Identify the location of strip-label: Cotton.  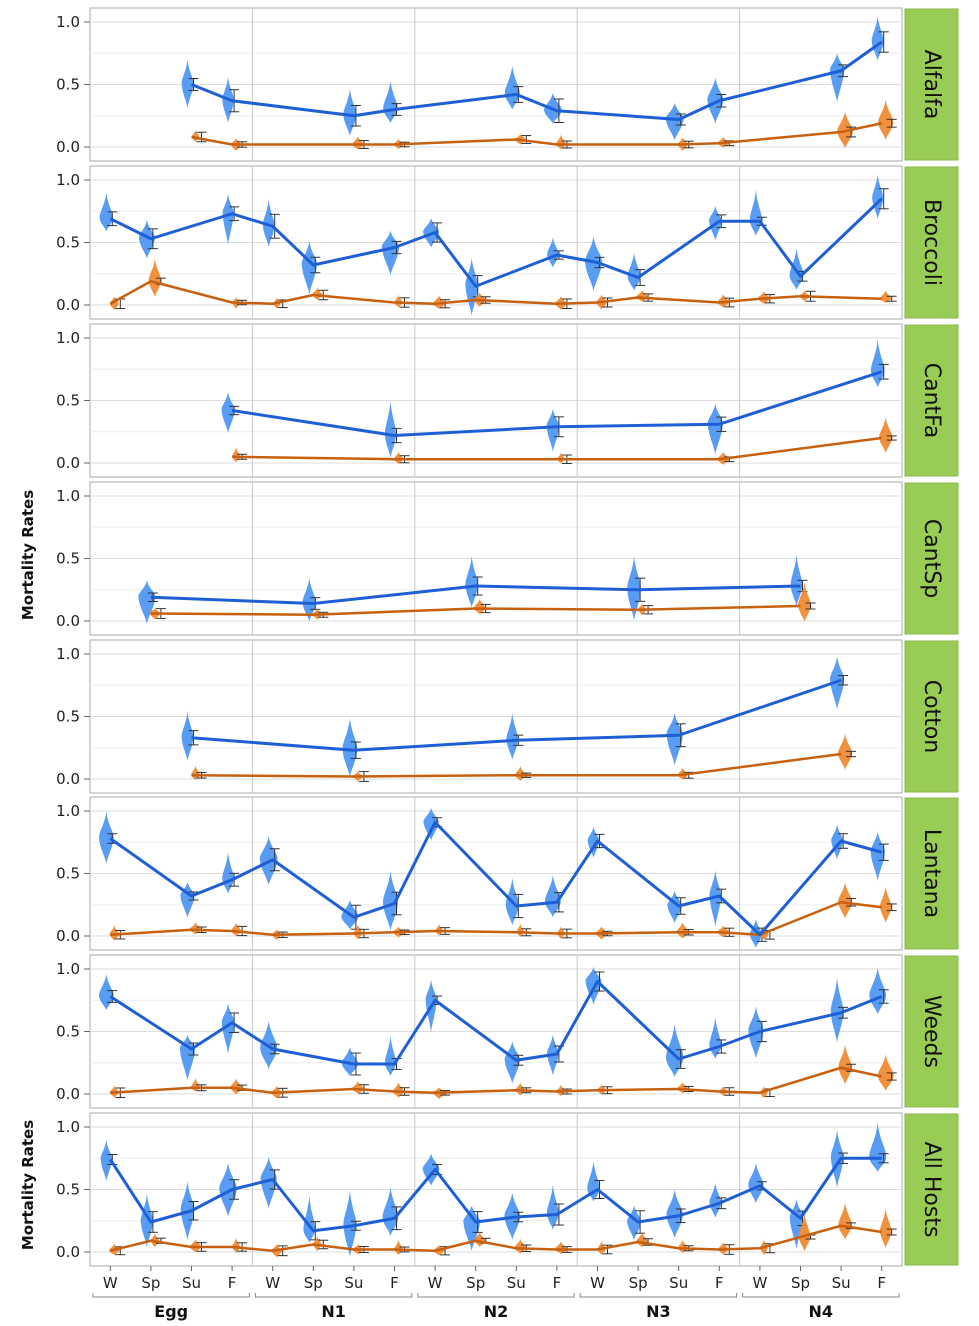
(931, 716).